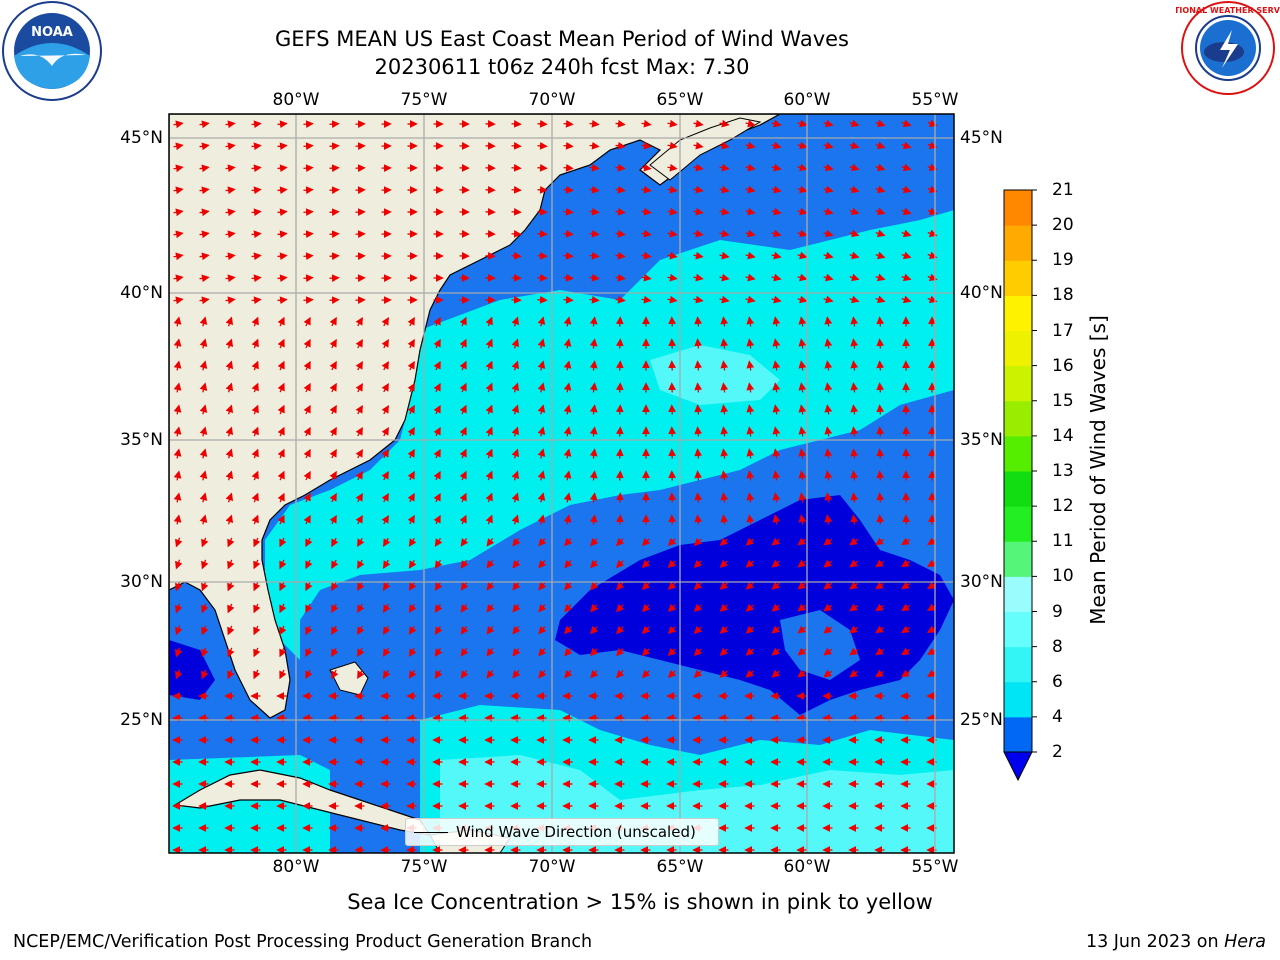 The height and width of the screenshot is (960, 1280). I want to click on colorbar-tick-label: 2, so click(1057, 752).